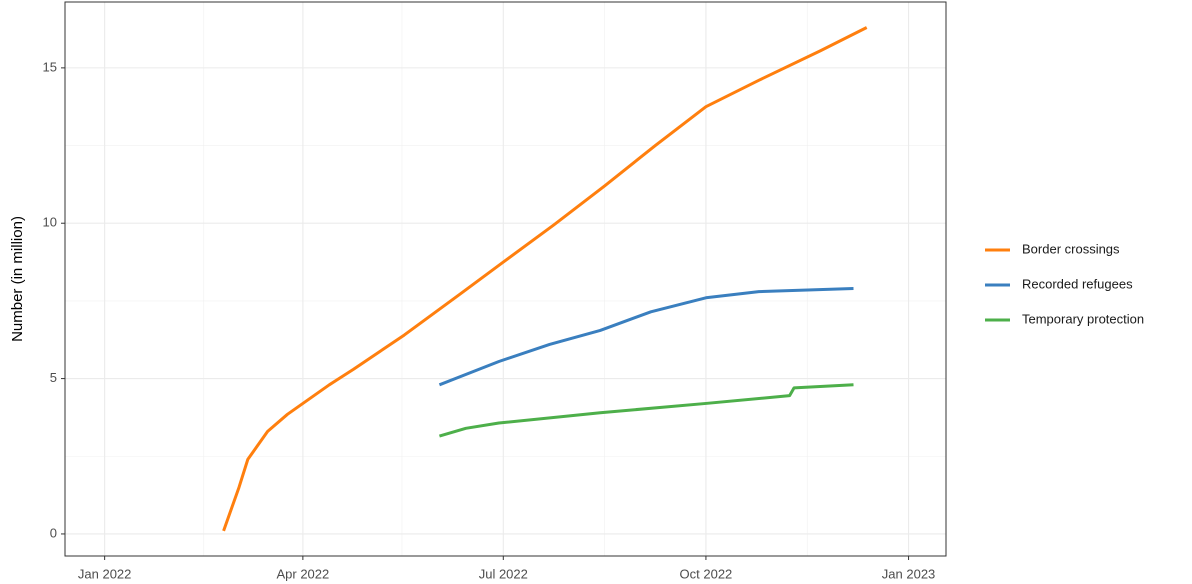 Image resolution: width=1192 pixels, height=584 pixels. Describe the element at coordinates (302, 573) in the screenshot. I see `x-tick-label: Apr 2022` at that location.